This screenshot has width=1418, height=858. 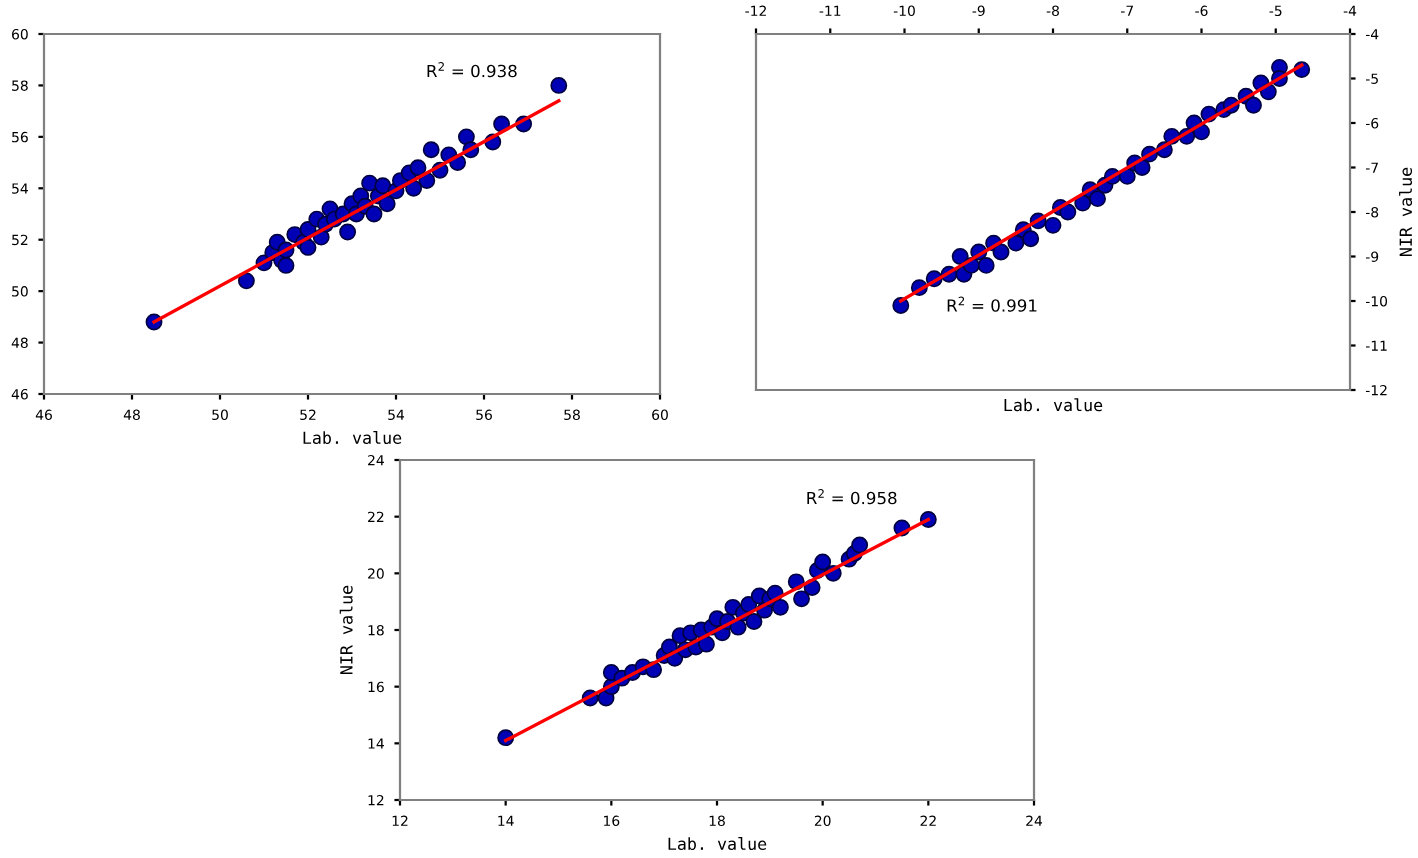 I want to click on annotation: R$^{2}$ = 0.958, so click(x=852, y=497).